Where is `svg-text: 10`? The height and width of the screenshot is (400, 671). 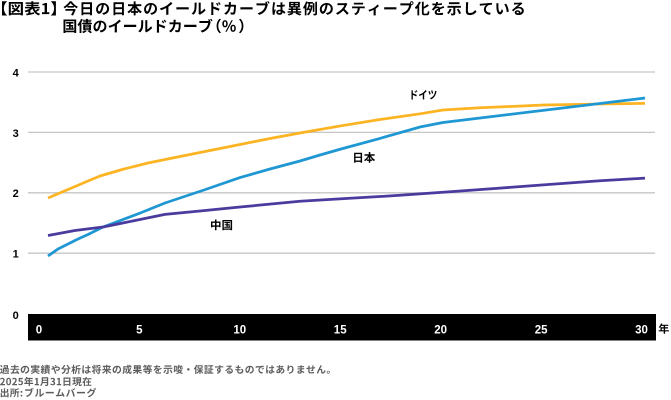 svg-text: 10 is located at coordinates (239, 331).